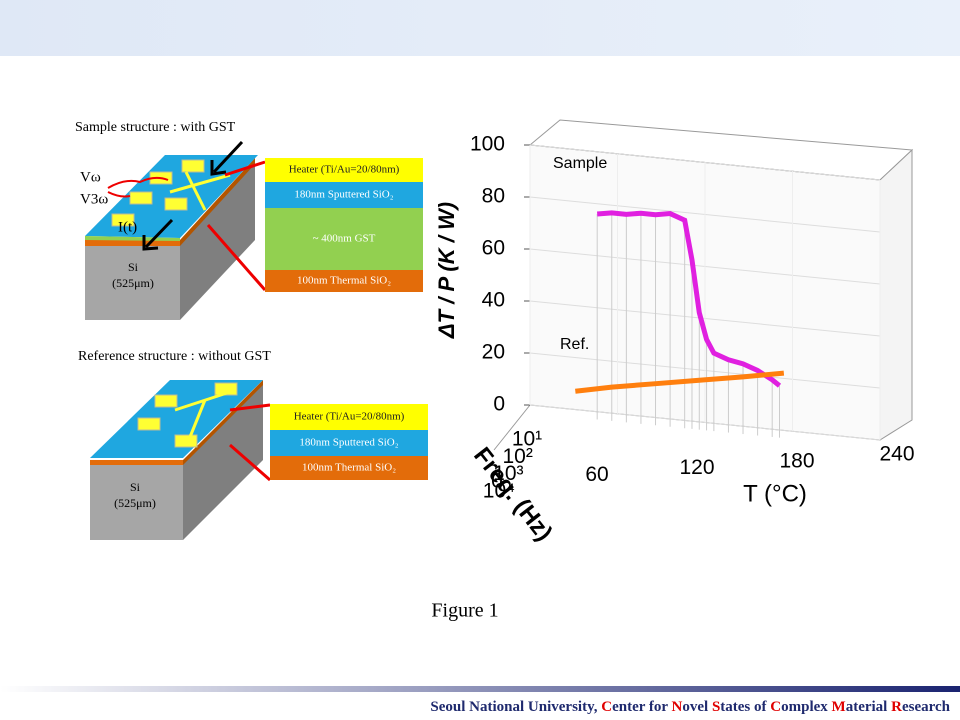 This screenshot has height=720, width=960. I want to click on layer-label: ~ 400nm GST, so click(344, 239).